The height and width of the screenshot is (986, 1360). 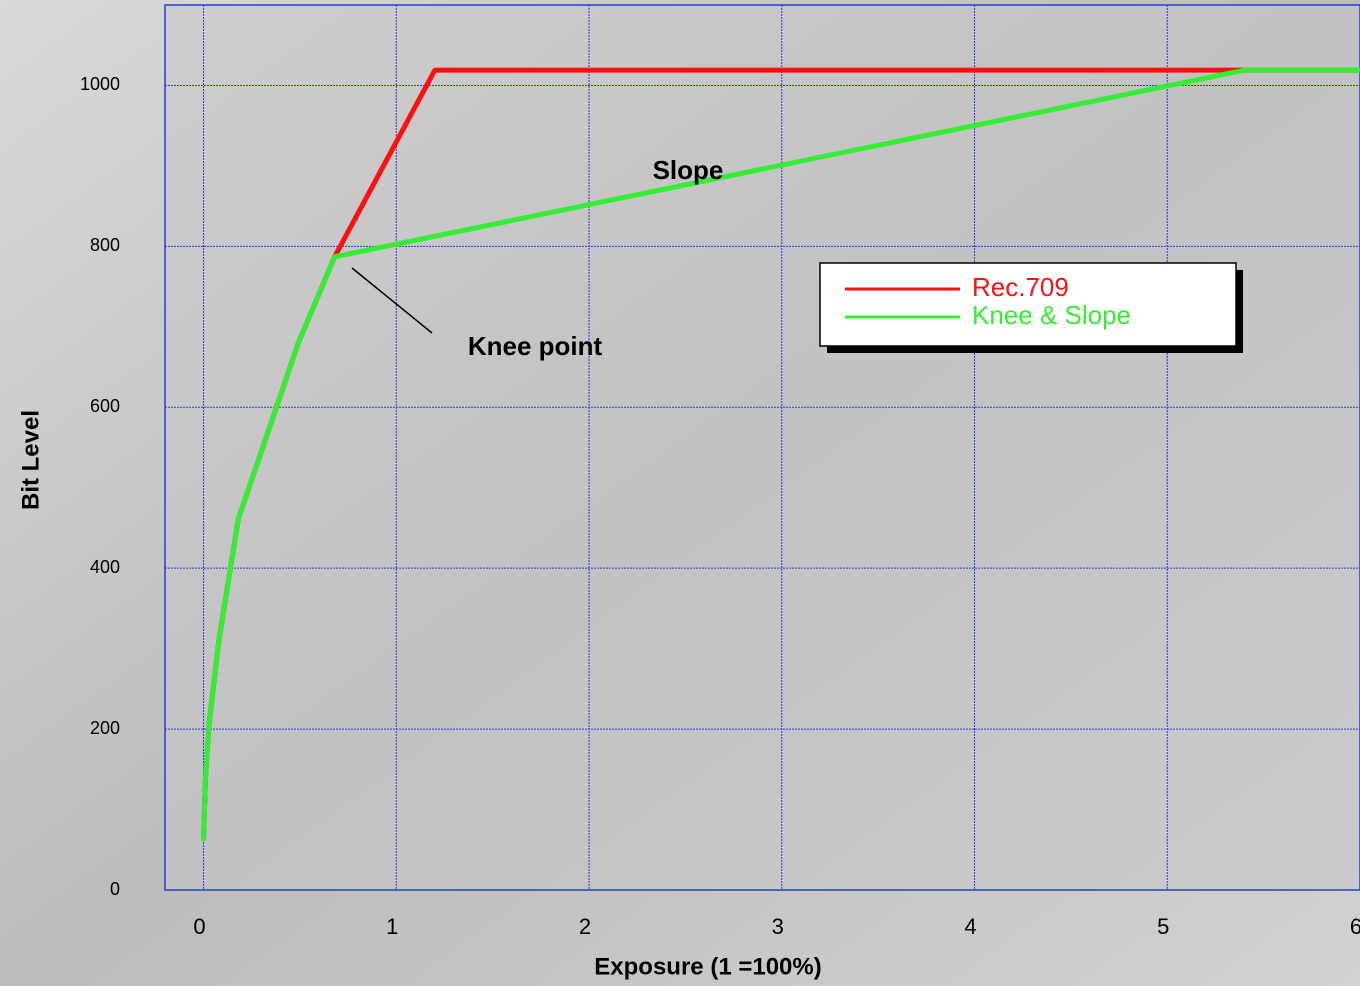 What do you see at coordinates (707, 966) in the screenshot?
I see `x-axis-label: Exposure (1 =100%)` at bounding box center [707, 966].